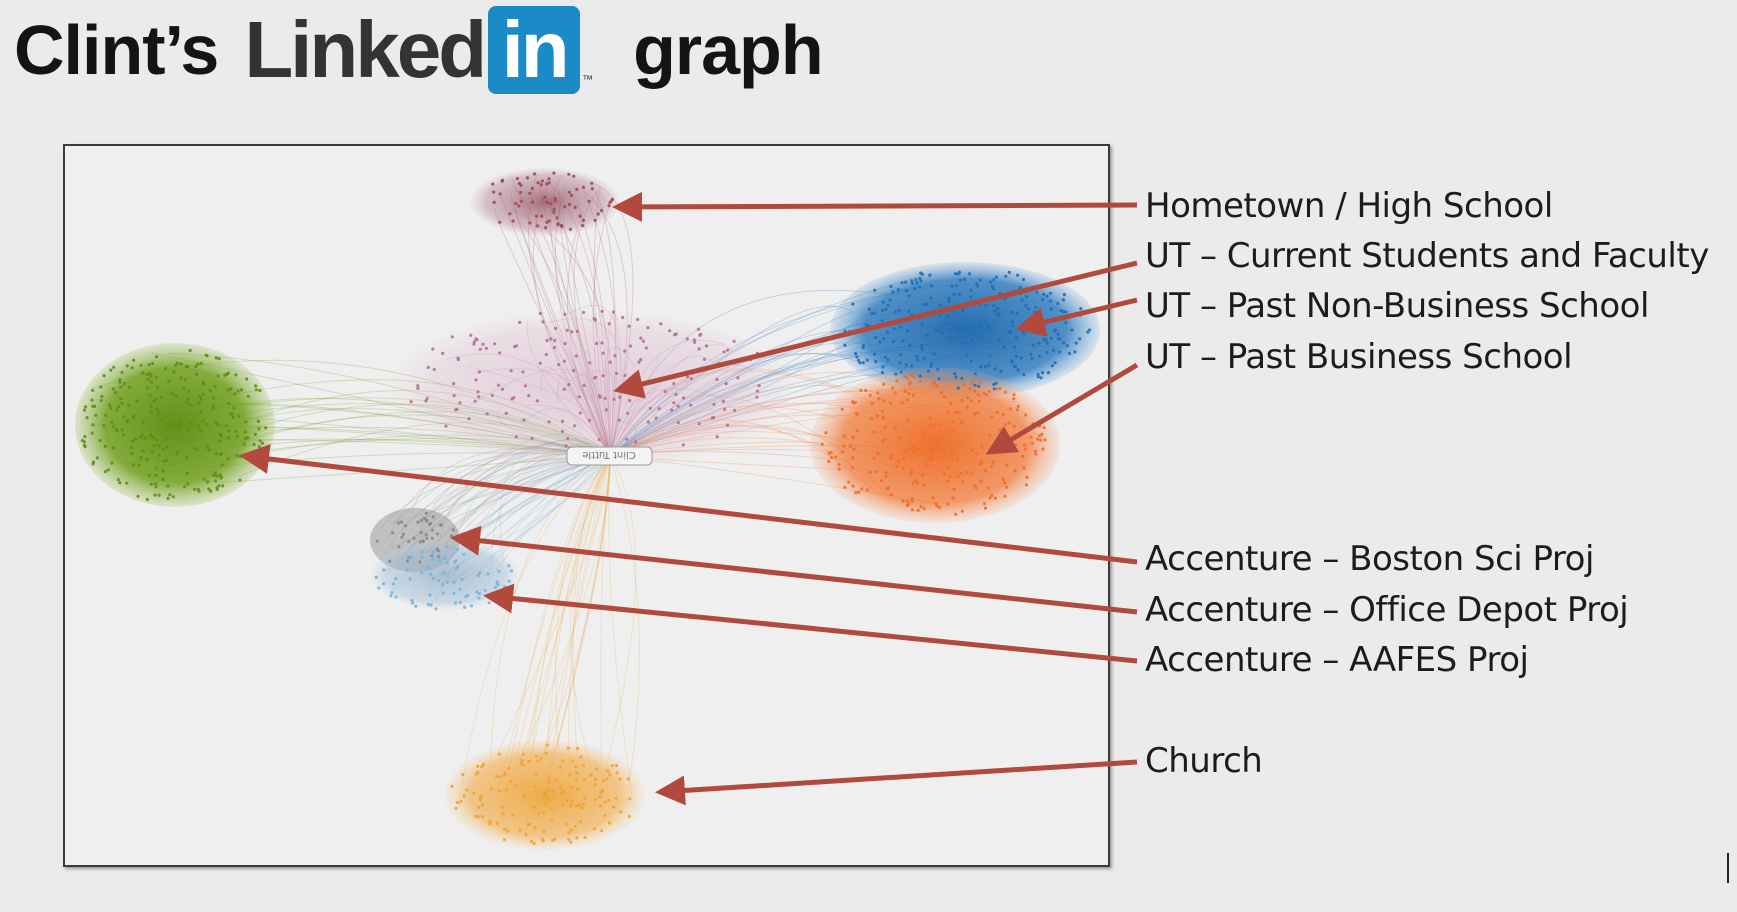 The width and height of the screenshot is (1737, 912). Describe the element at coordinates (1427, 256) in the screenshot. I see `label-ut-current: UT – Current Students and Faculty` at that location.